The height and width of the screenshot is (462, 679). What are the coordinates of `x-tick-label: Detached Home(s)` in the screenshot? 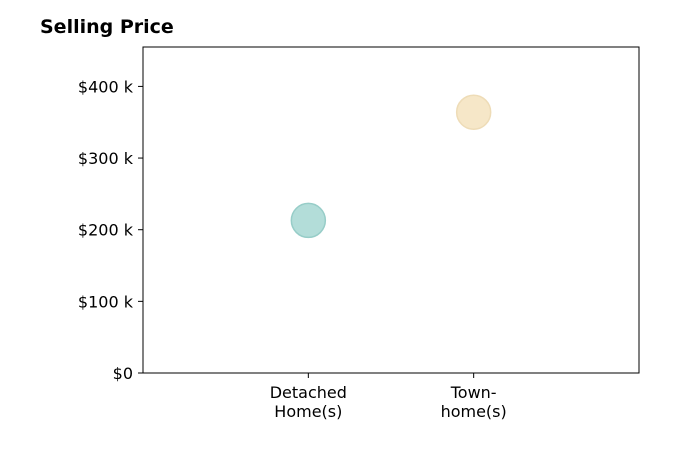 It's located at (308, 402).